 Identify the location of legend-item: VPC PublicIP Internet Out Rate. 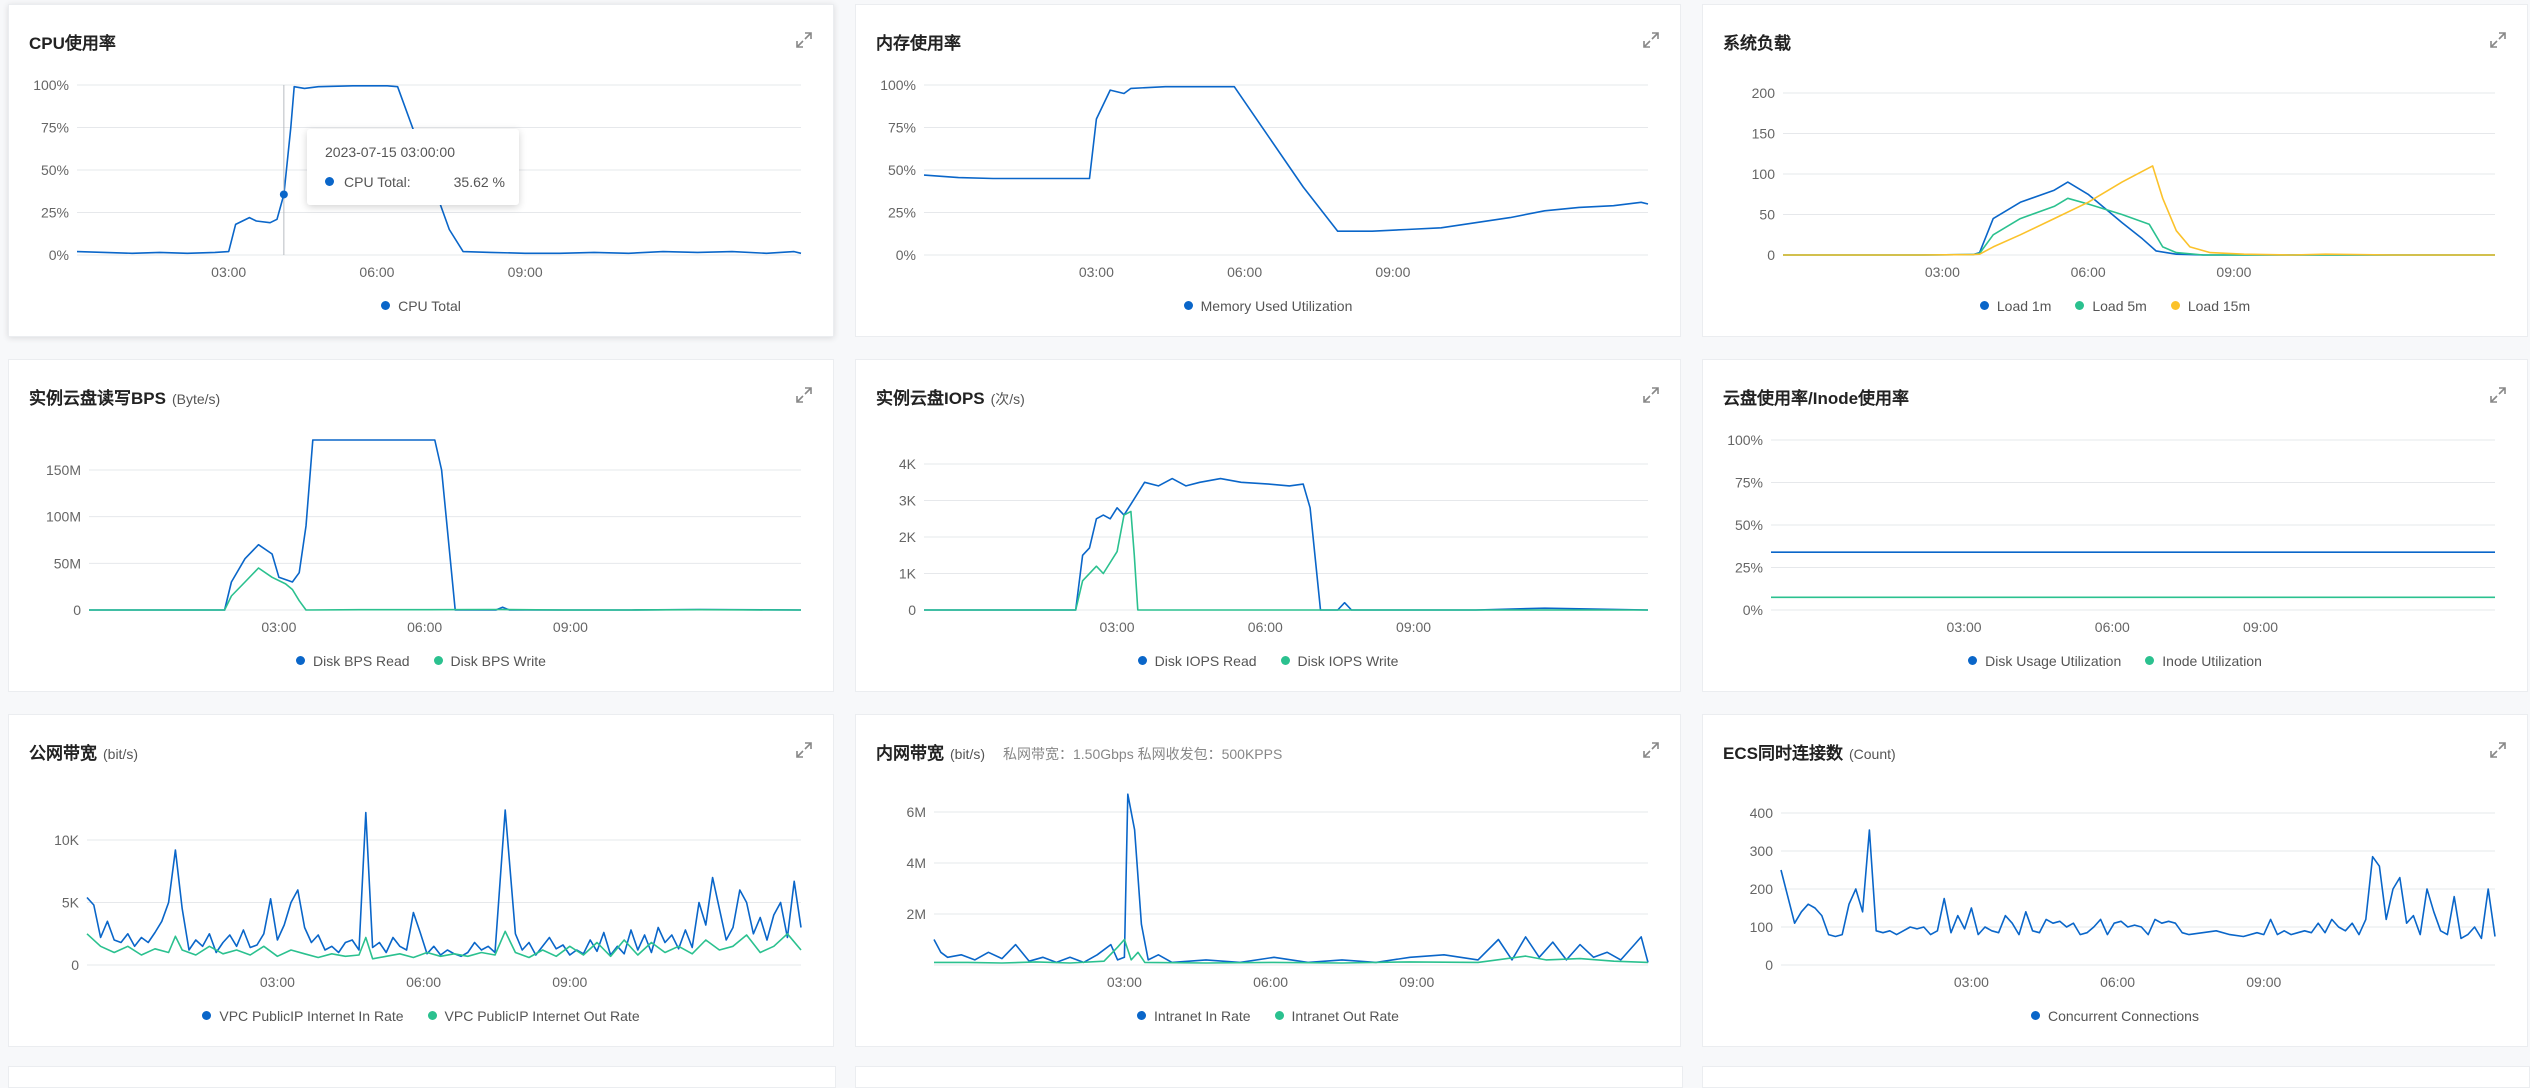
(533, 1016).